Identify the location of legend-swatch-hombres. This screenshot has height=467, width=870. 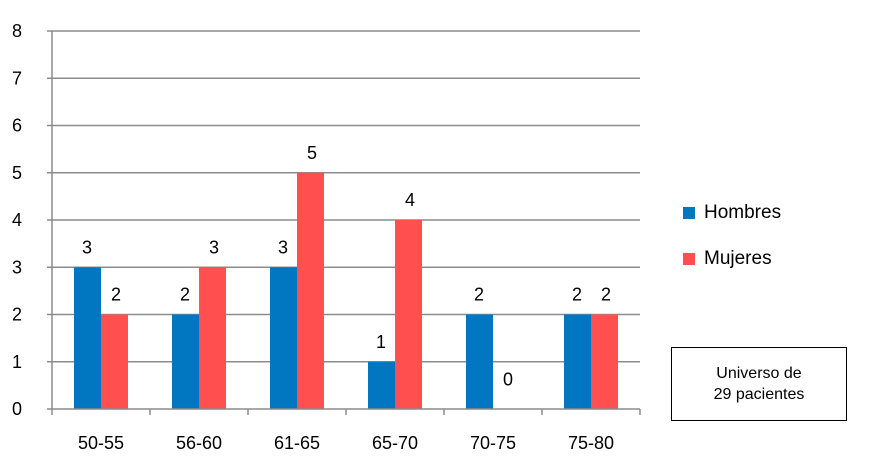
(689, 213).